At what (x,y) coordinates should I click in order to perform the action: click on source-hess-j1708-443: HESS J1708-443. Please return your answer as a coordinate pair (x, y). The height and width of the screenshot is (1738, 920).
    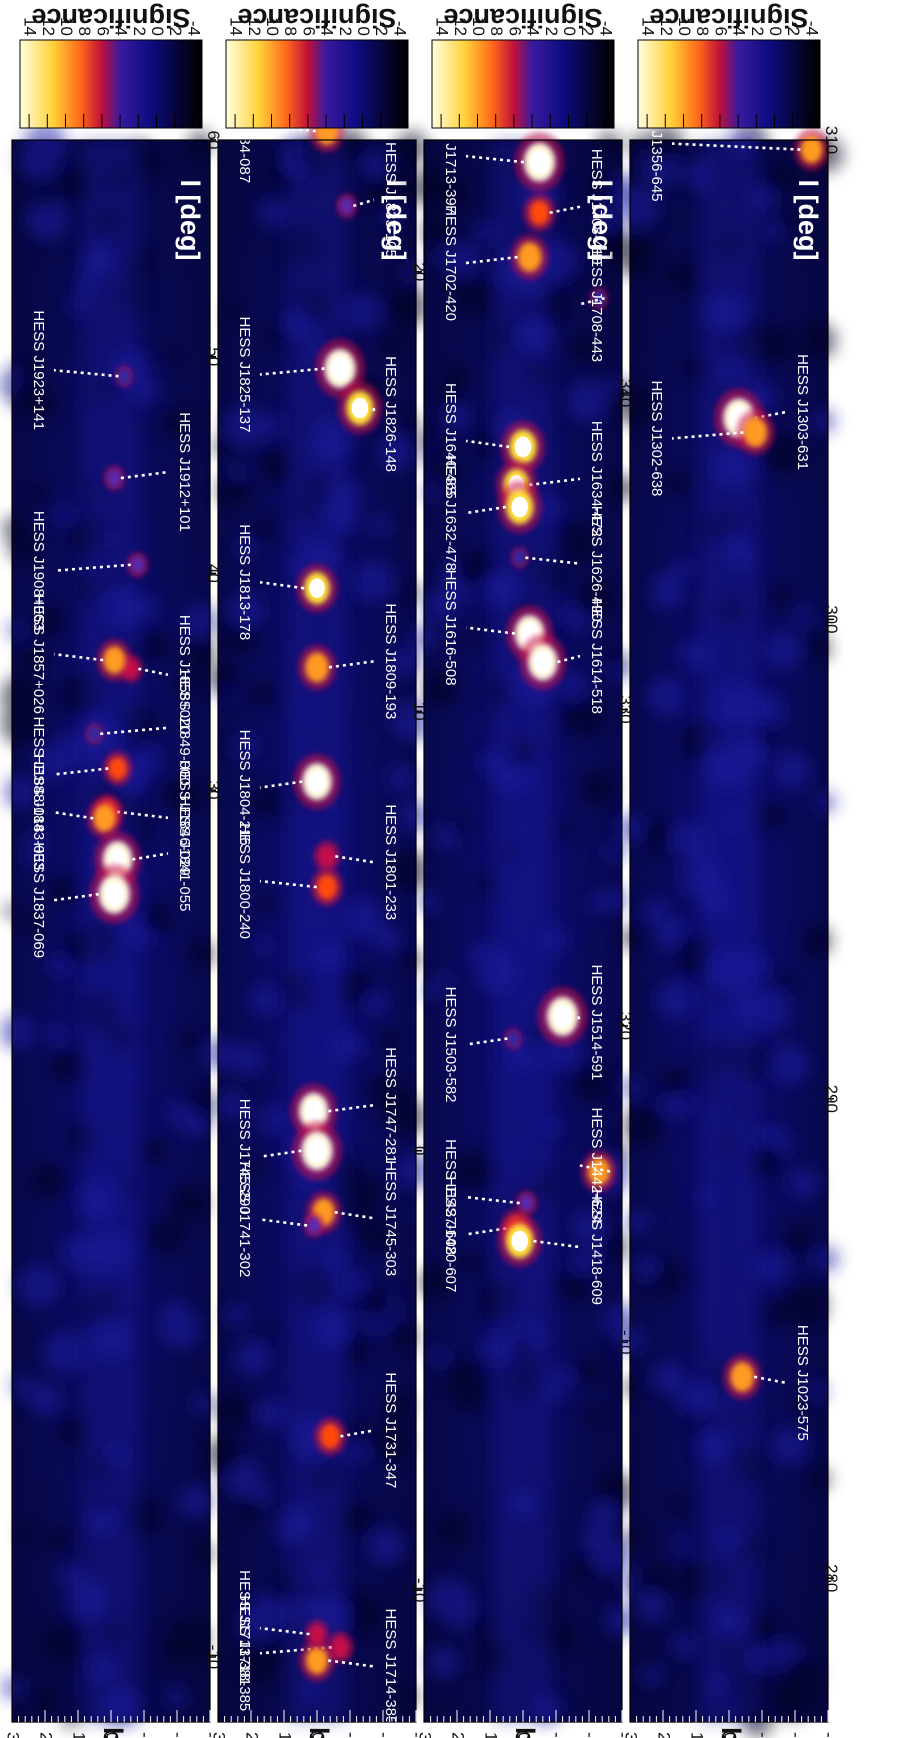
    Looking at the image, I should click on (594, 304).